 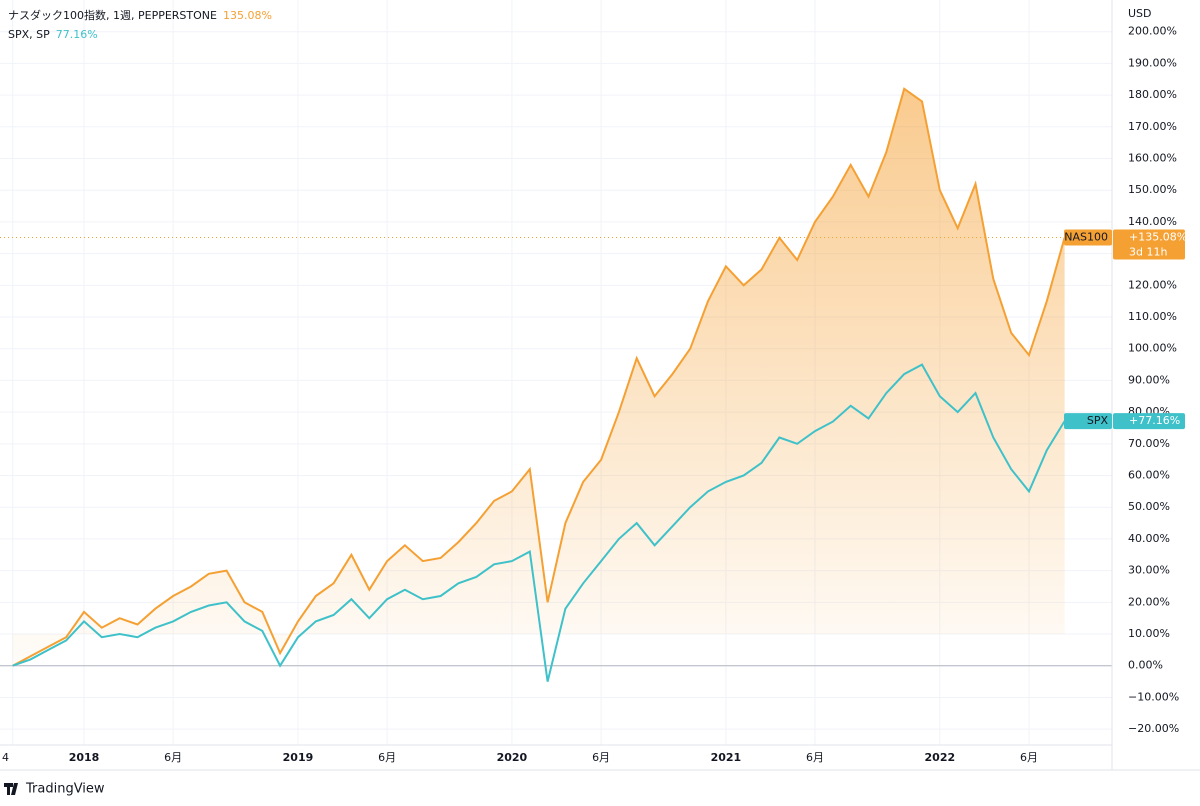 What do you see at coordinates (1145, 665) in the screenshot?
I see `y-tick-label: 0.00%` at bounding box center [1145, 665].